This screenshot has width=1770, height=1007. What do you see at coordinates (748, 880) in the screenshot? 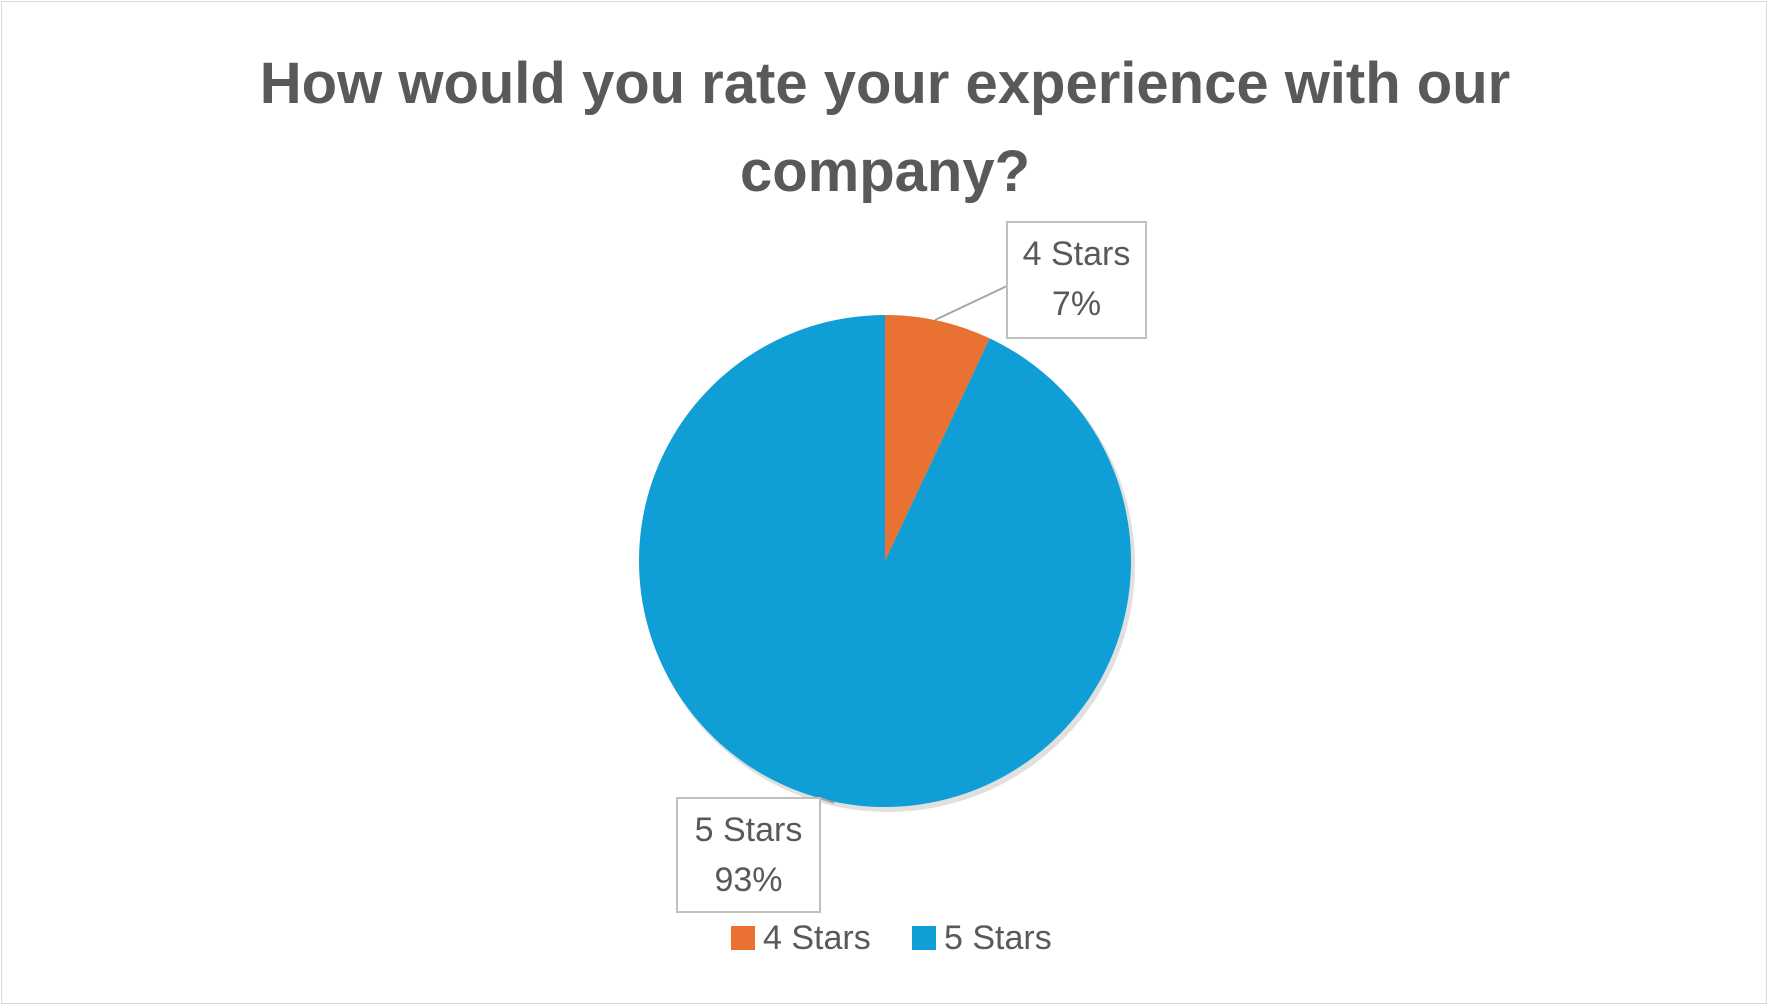
I see `data-label-value: 93%` at bounding box center [748, 880].